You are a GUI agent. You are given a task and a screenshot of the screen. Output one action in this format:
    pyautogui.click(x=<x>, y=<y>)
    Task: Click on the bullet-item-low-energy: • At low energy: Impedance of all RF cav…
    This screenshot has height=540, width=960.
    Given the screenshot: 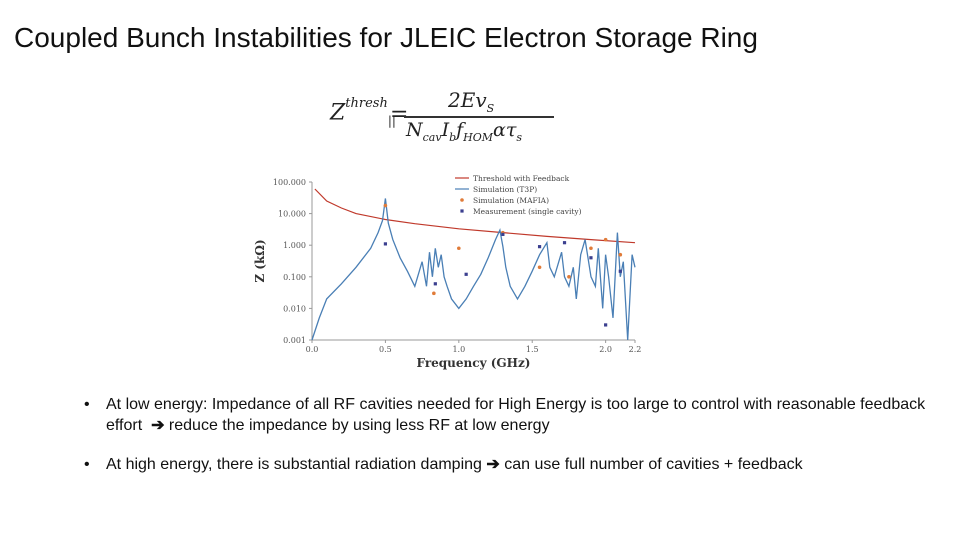 What is the action you would take?
    pyautogui.click(x=519, y=415)
    